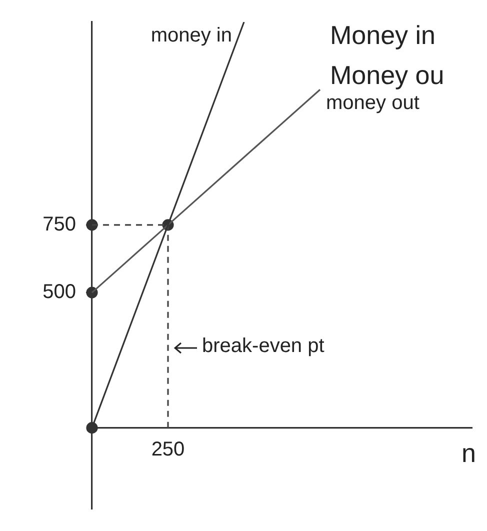  I want to click on annotation: Money in, so click(383, 35).